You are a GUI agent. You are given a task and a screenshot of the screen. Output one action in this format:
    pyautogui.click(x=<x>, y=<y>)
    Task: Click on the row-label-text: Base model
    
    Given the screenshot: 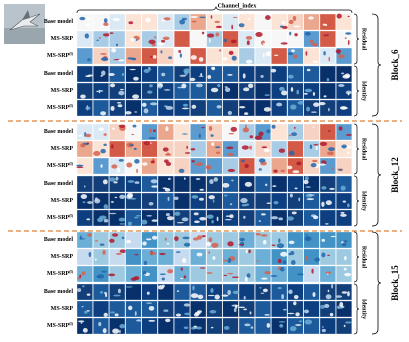 What is the action you would take?
    pyautogui.click(x=58, y=184)
    